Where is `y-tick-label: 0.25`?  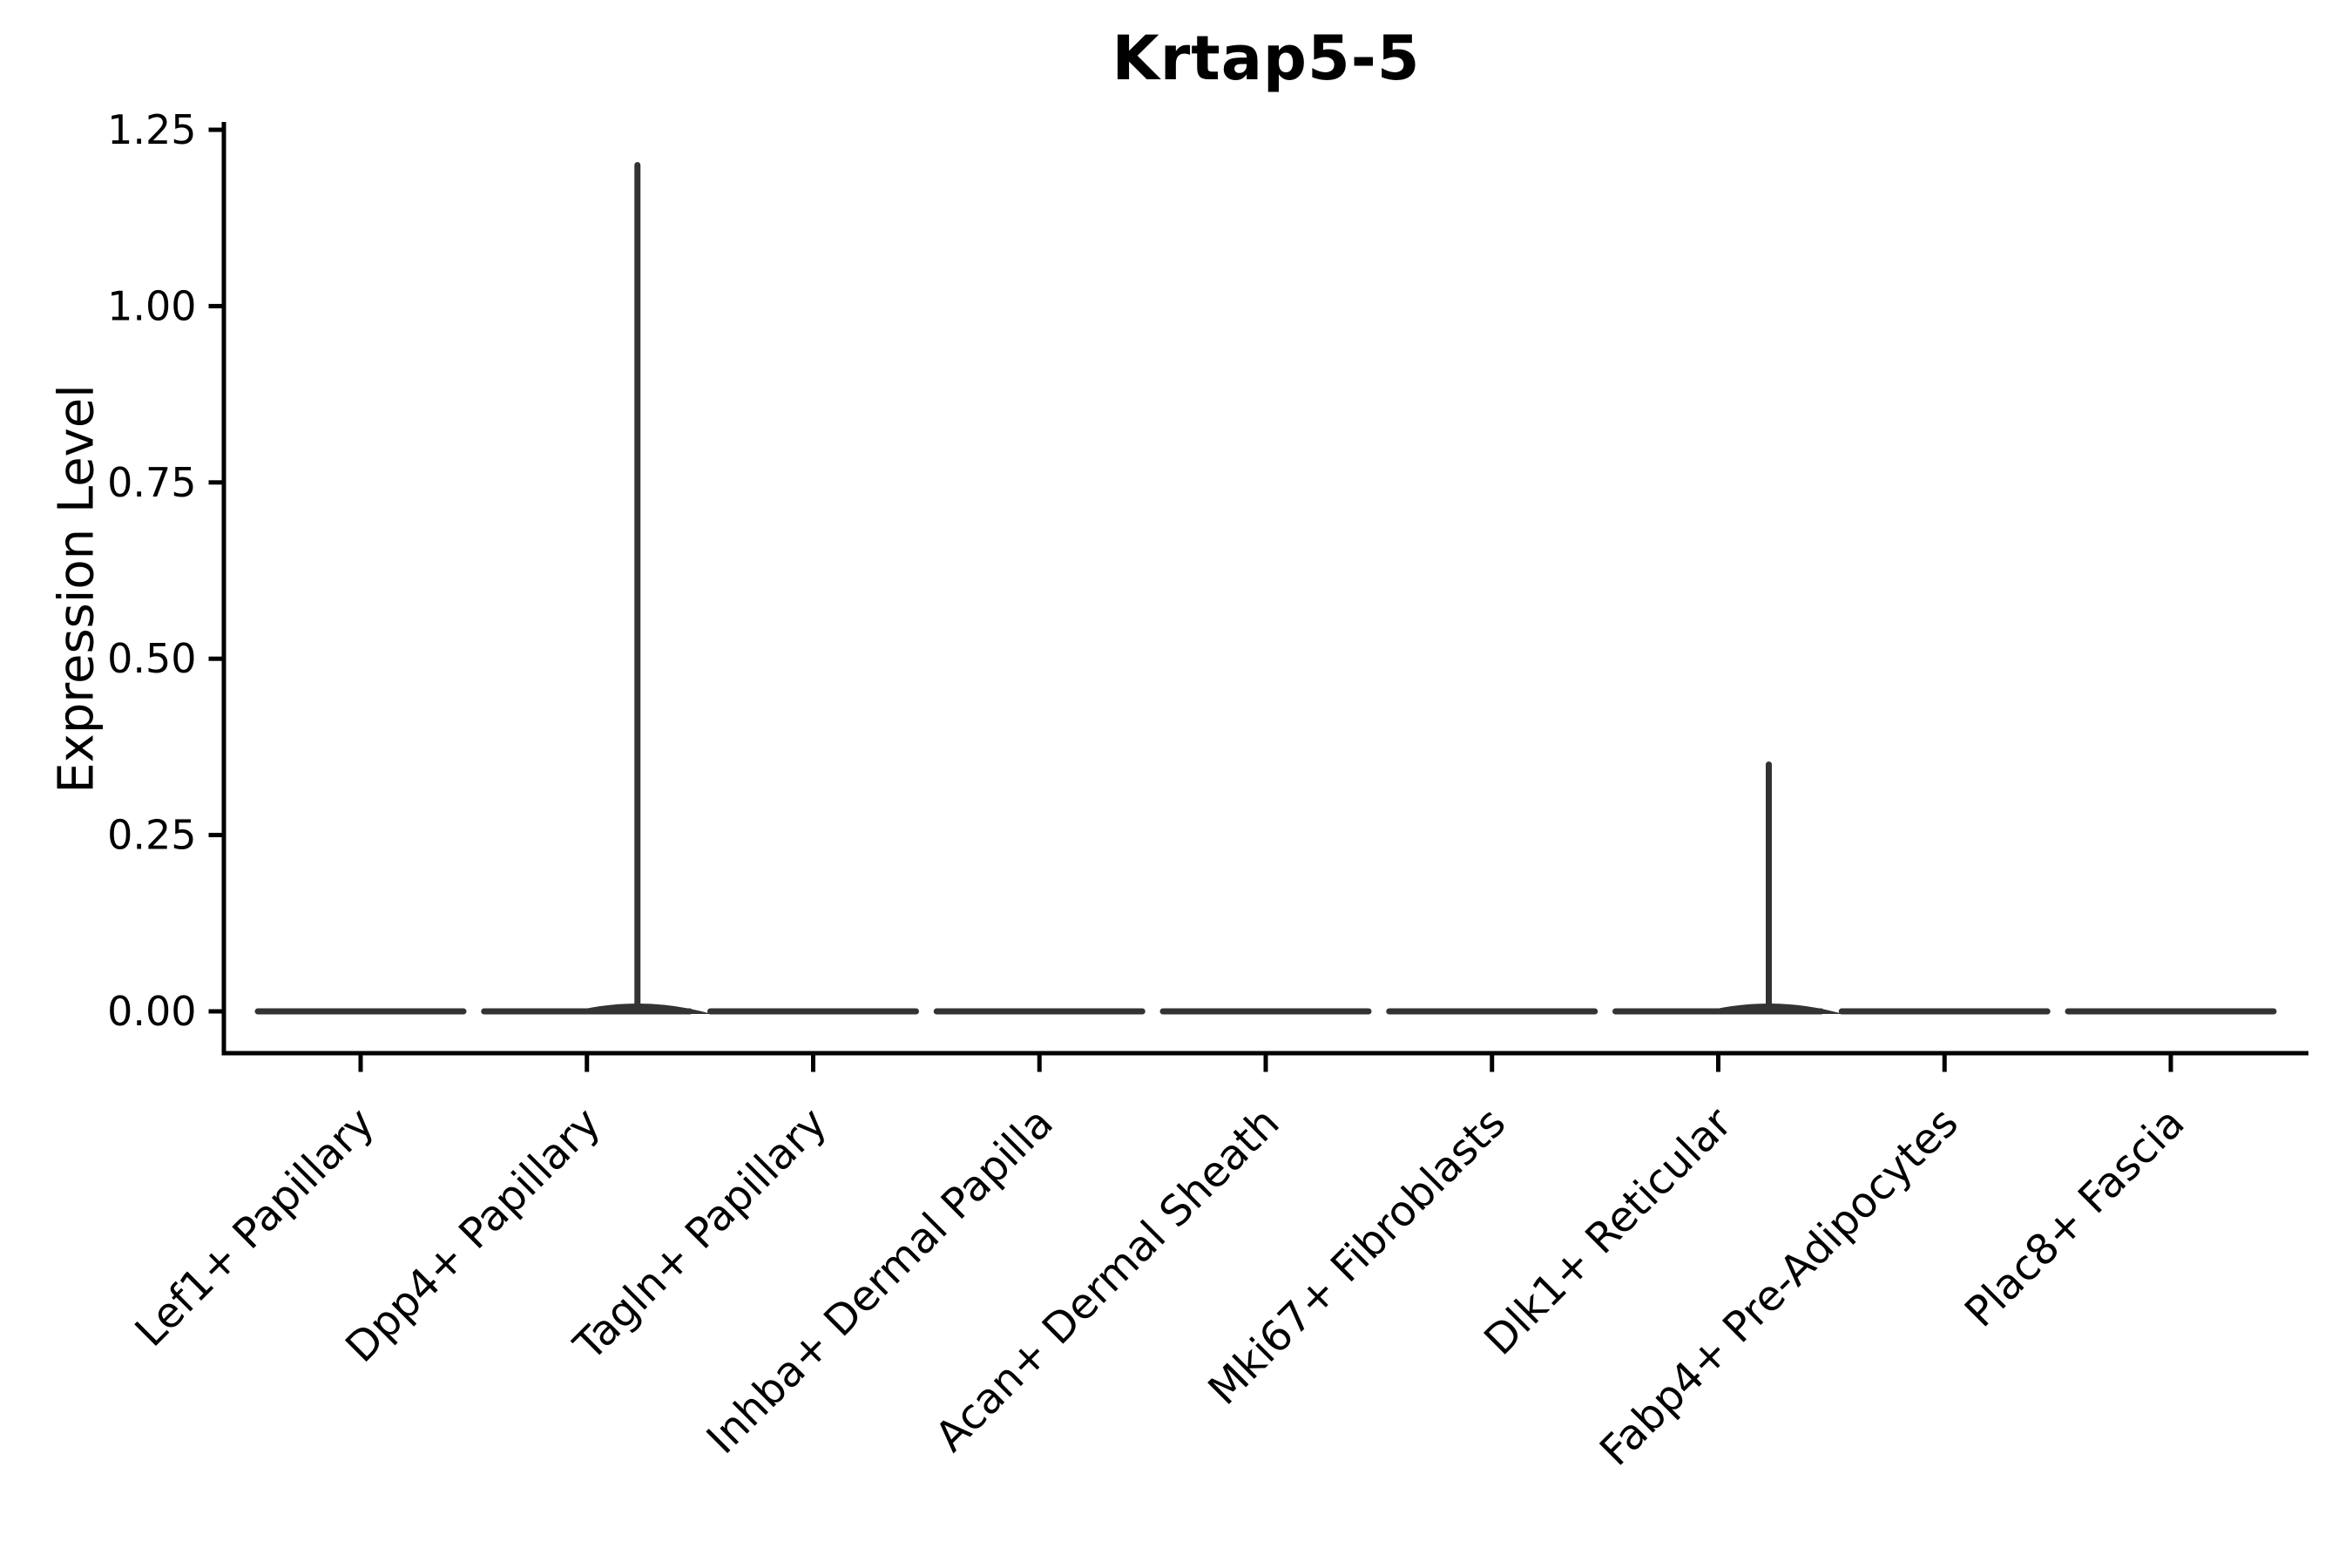
y-tick-label: 0.25 is located at coordinates (151, 835).